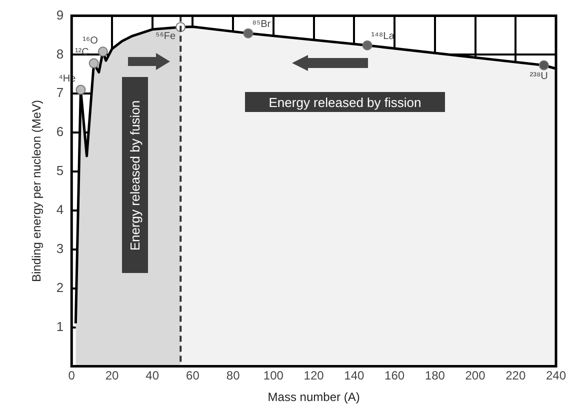 The width and height of the screenshot is (570, 409). Describe the element at coordinates (556, 375) in the screenshot. I see `x-tick-label: 240` at that location.